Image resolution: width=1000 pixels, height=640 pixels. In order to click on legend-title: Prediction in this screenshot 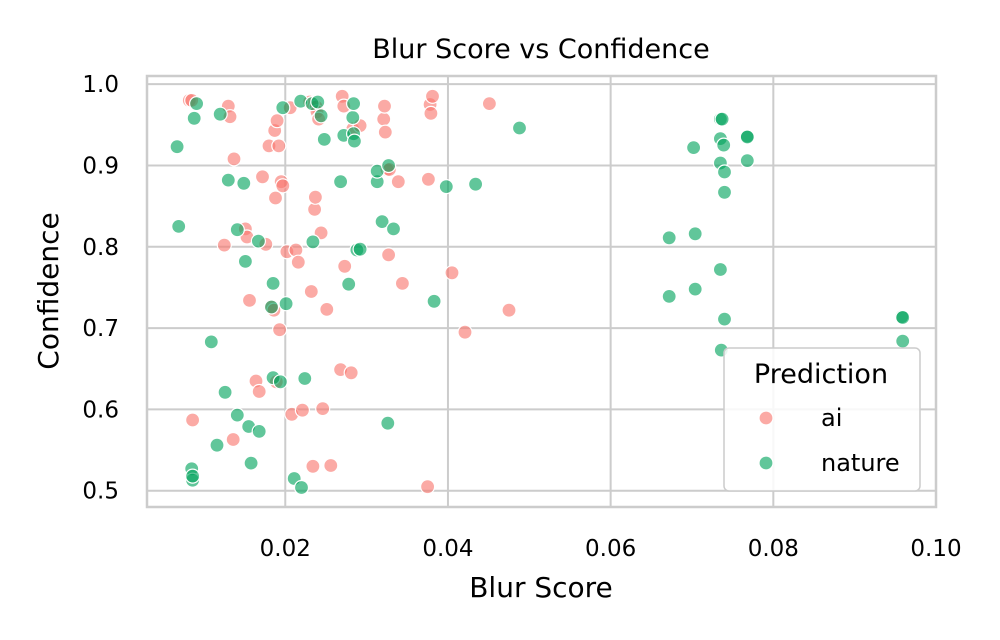, I will do `click(821, 374)`.